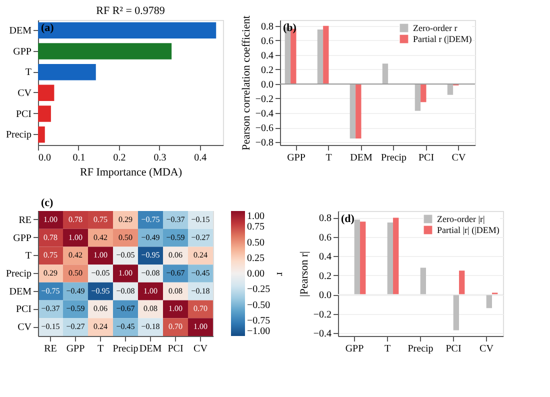  What do you see at coordinates (246, 83) in the screenshot?
I see `y-axis-title: Pearson correlation coefficient` at bounding box center [246, 83].